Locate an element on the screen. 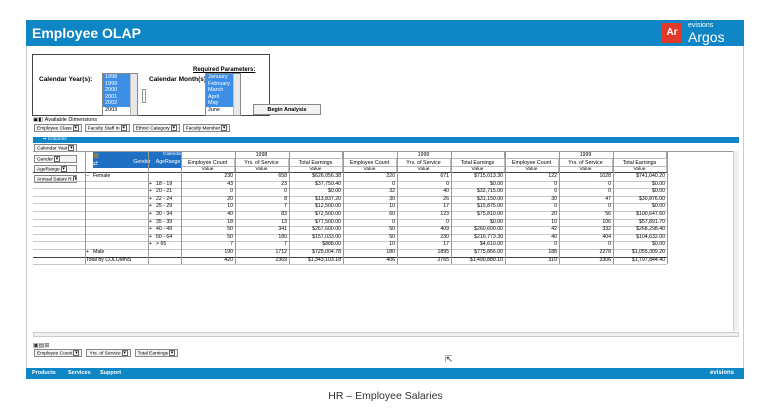 The height and width of the screenshot is (417, 771). year-option: 1998 is located at coordinates (116, 77).